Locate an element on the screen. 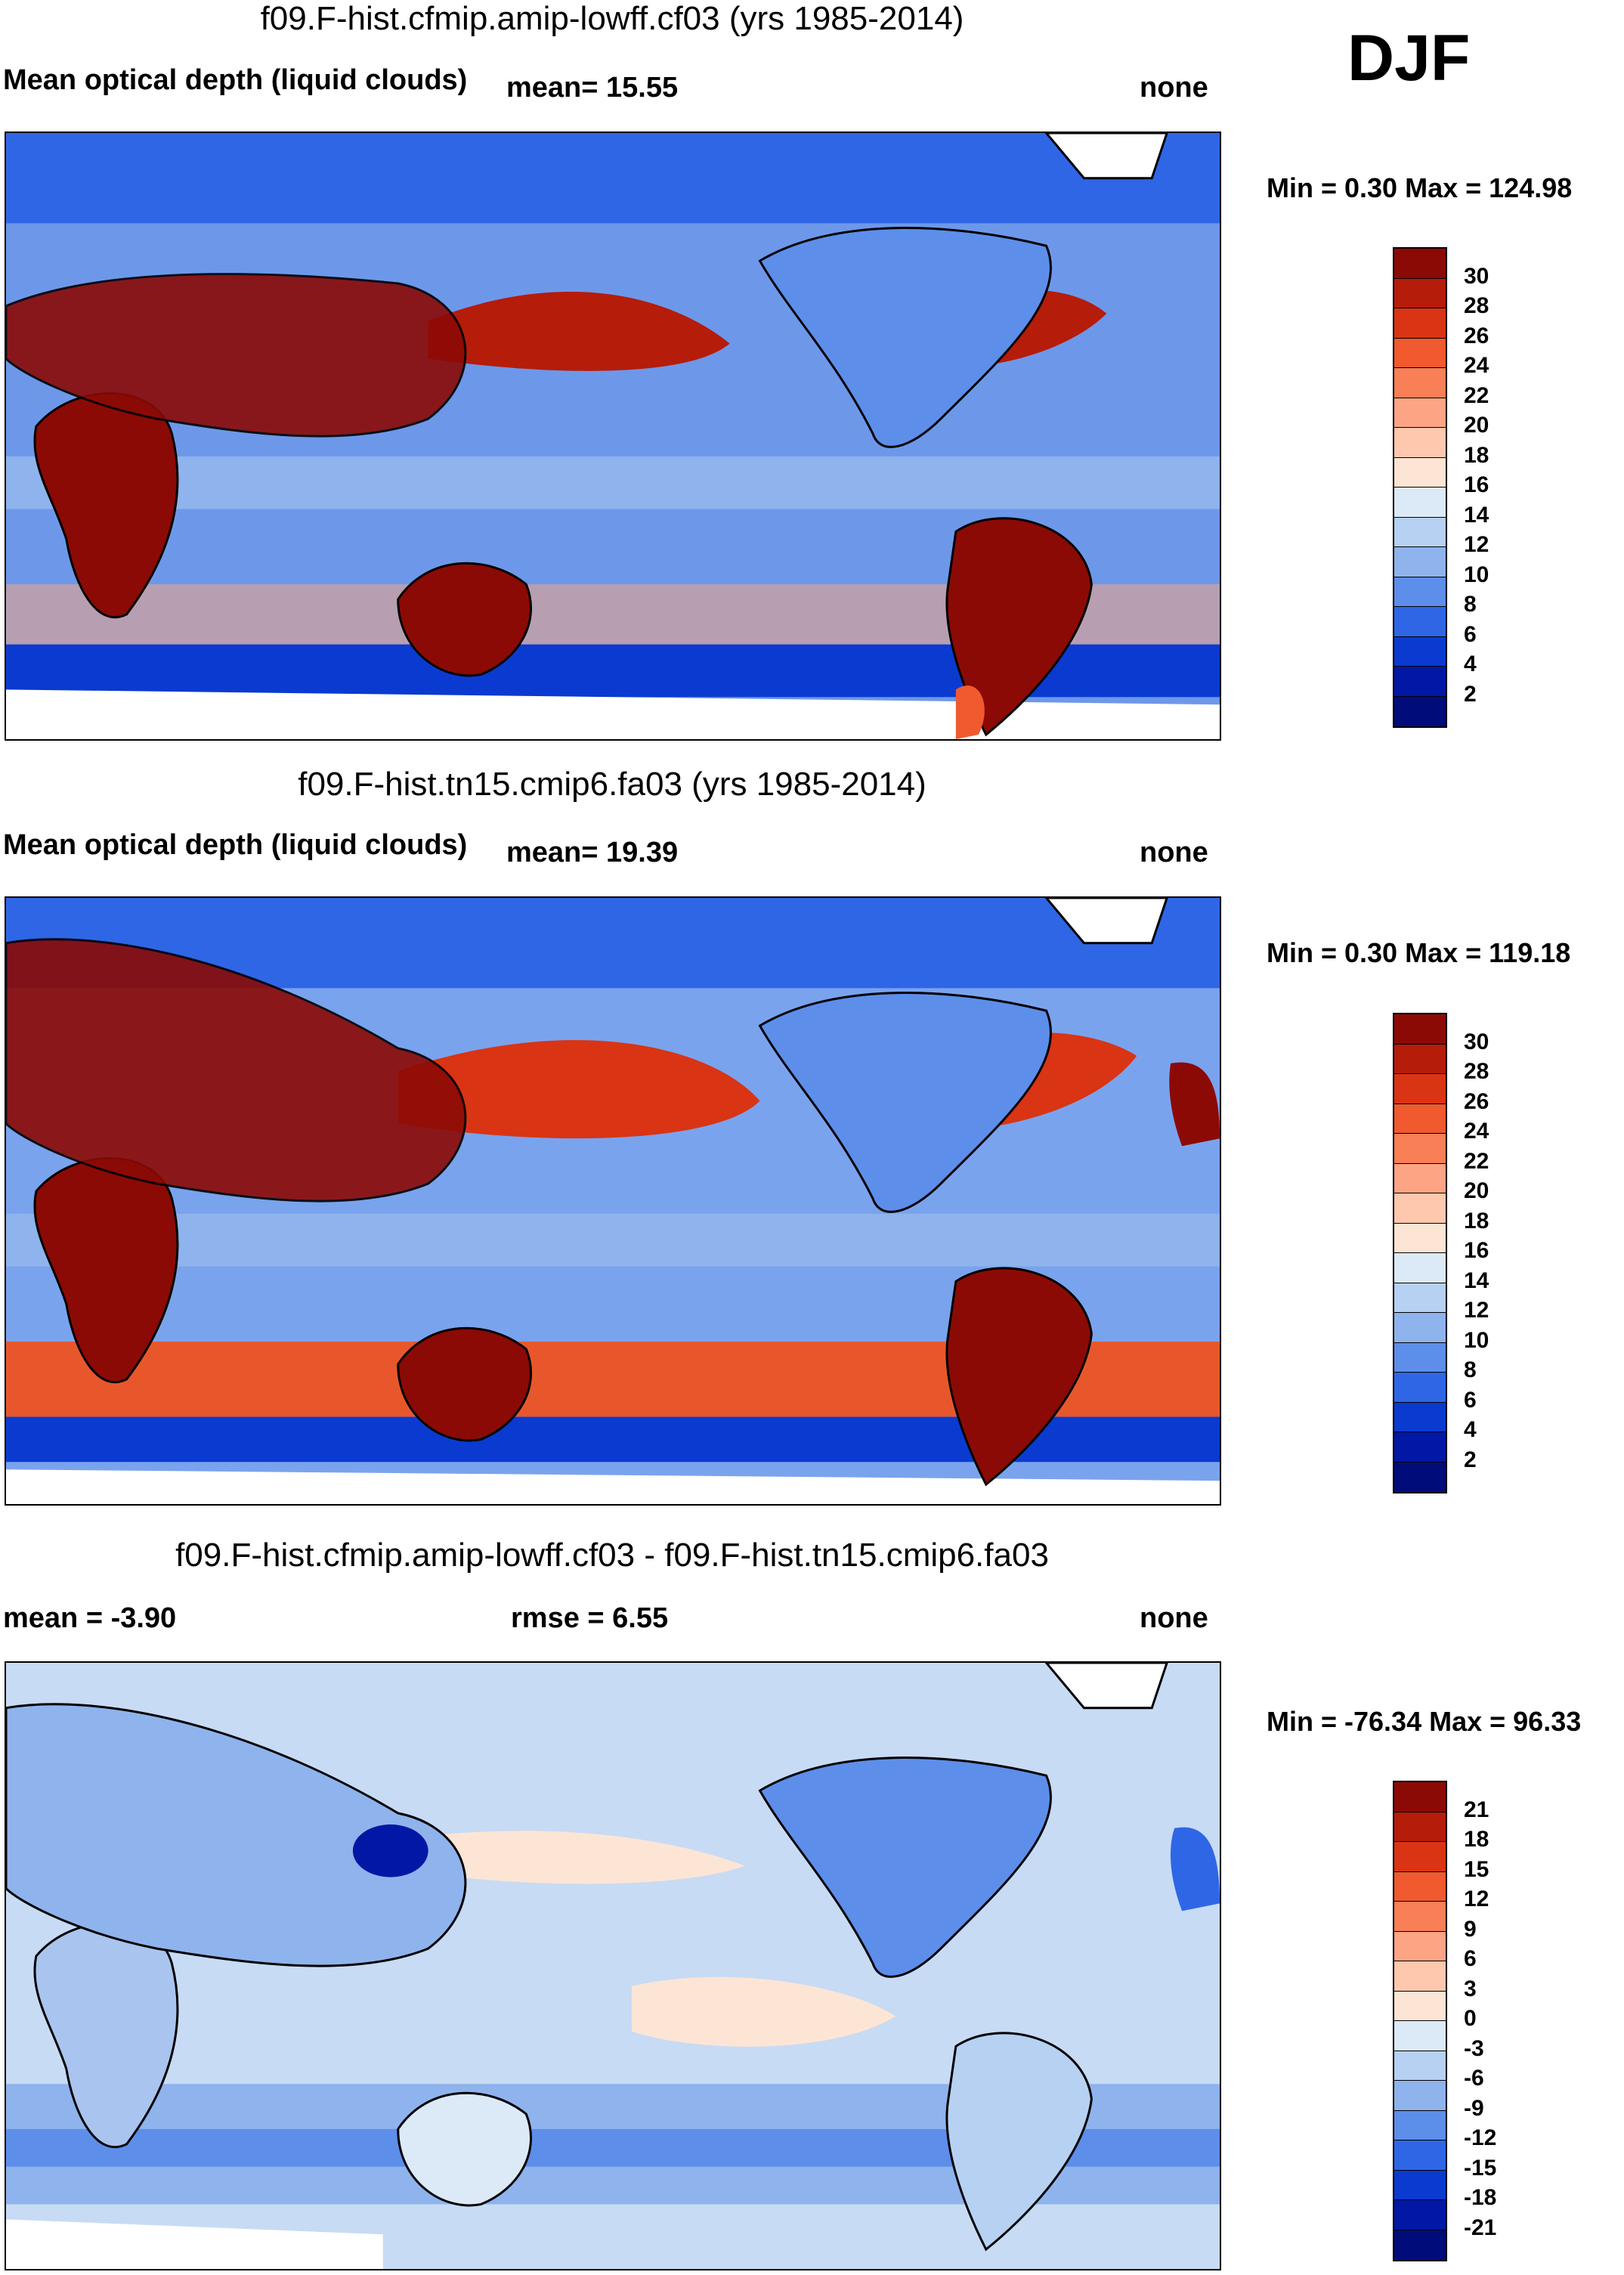 Image resolution: width=1624 pixels, height=2275 pixels. colorbar-label: 24 is located at coordinates (1476, 1131).